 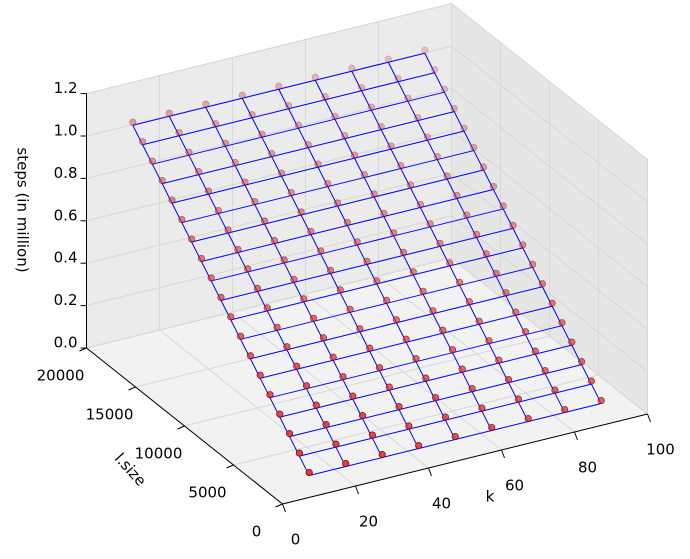 What do you see at coordinates (66, 173) in the screenshot?
I see `z-tick-label: 0.8` at bounding box center [66, 173].